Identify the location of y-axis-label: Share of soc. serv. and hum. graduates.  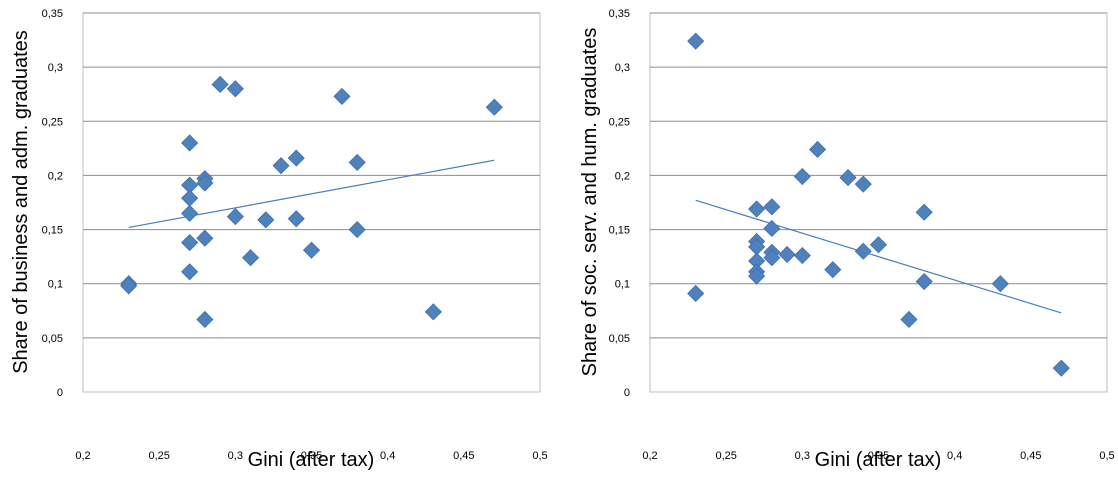
(590, 202).